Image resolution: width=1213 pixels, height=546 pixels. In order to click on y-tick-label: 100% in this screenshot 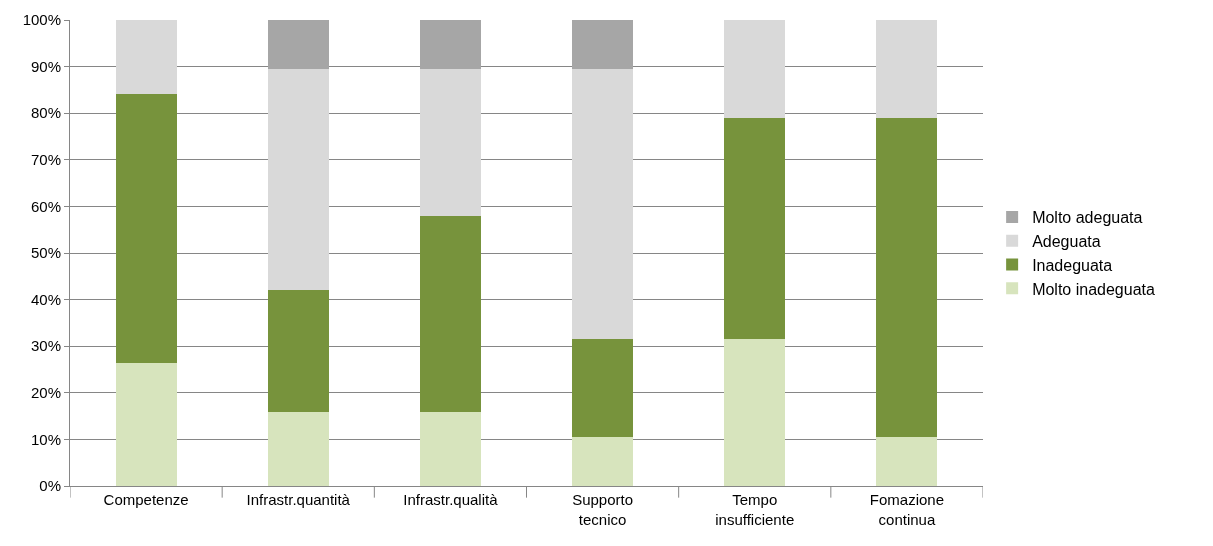, I will do `click(41, 20)`.